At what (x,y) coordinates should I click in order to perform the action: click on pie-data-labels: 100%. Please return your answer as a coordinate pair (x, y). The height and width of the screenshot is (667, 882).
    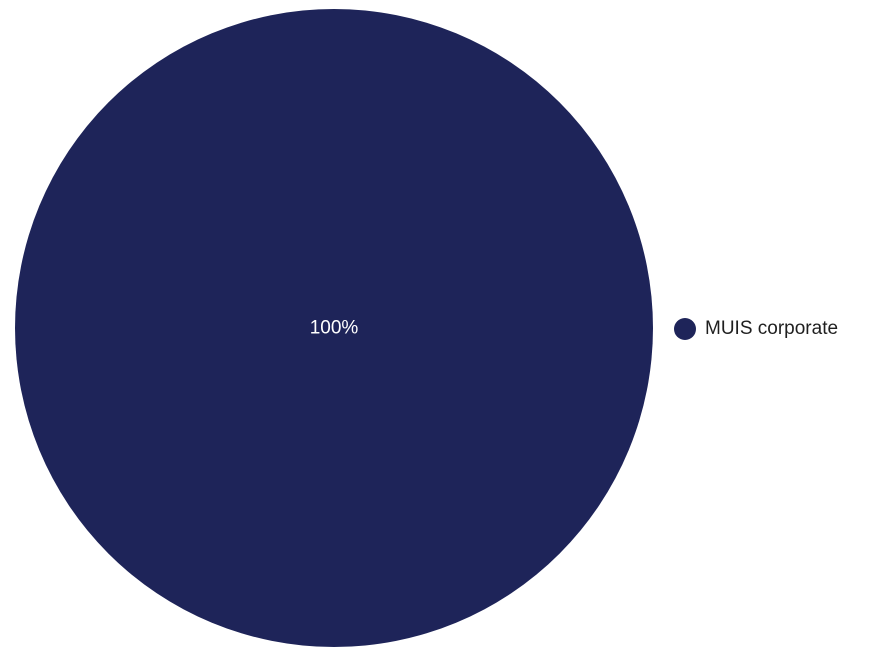
    Looking at the image, I should click on (334, 328).